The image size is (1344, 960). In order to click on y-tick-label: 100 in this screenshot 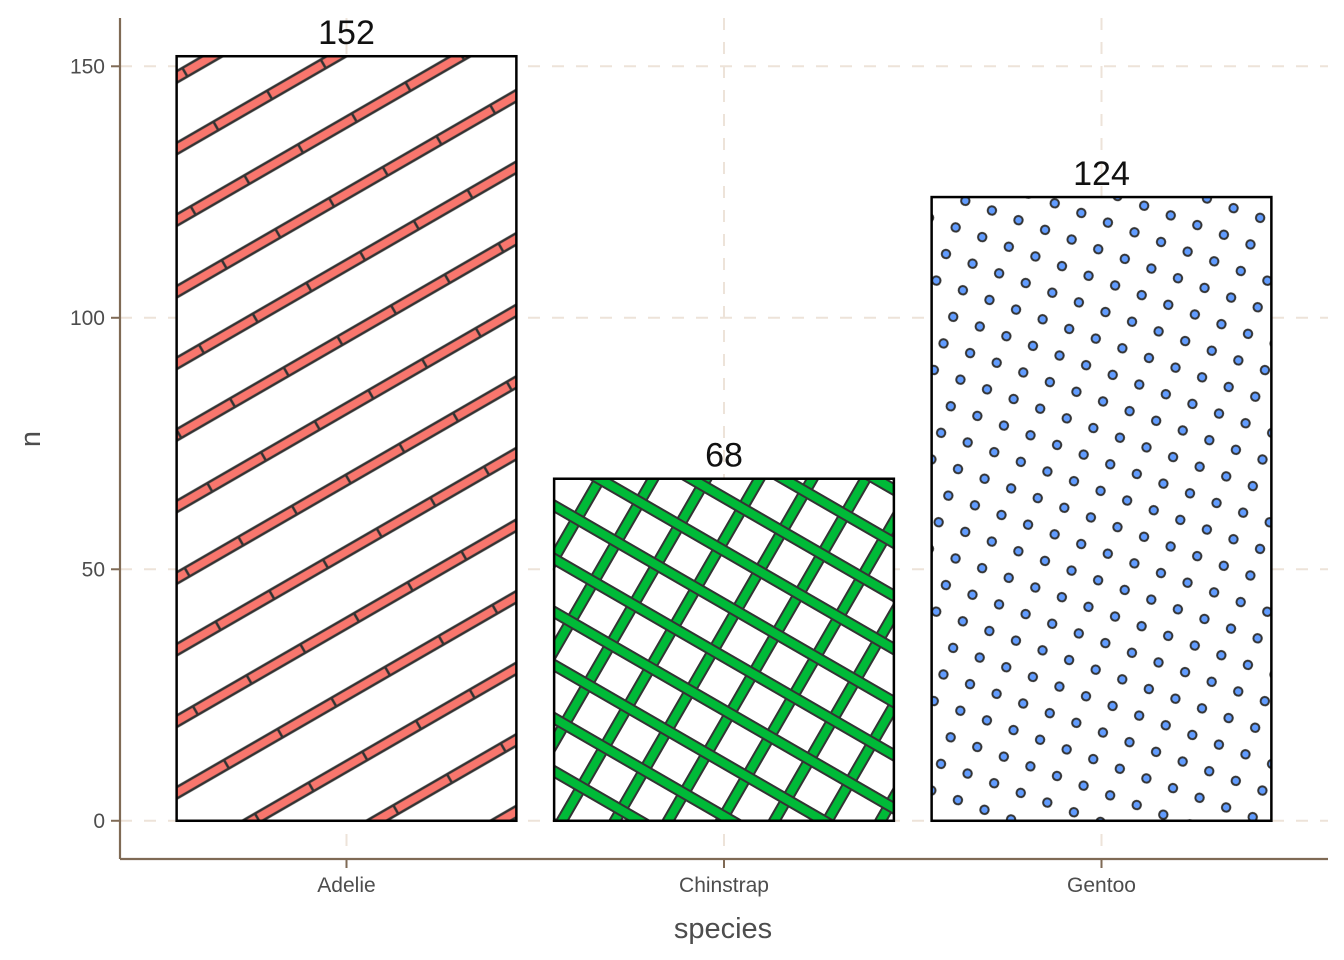, I will do `click(87, 318)`.